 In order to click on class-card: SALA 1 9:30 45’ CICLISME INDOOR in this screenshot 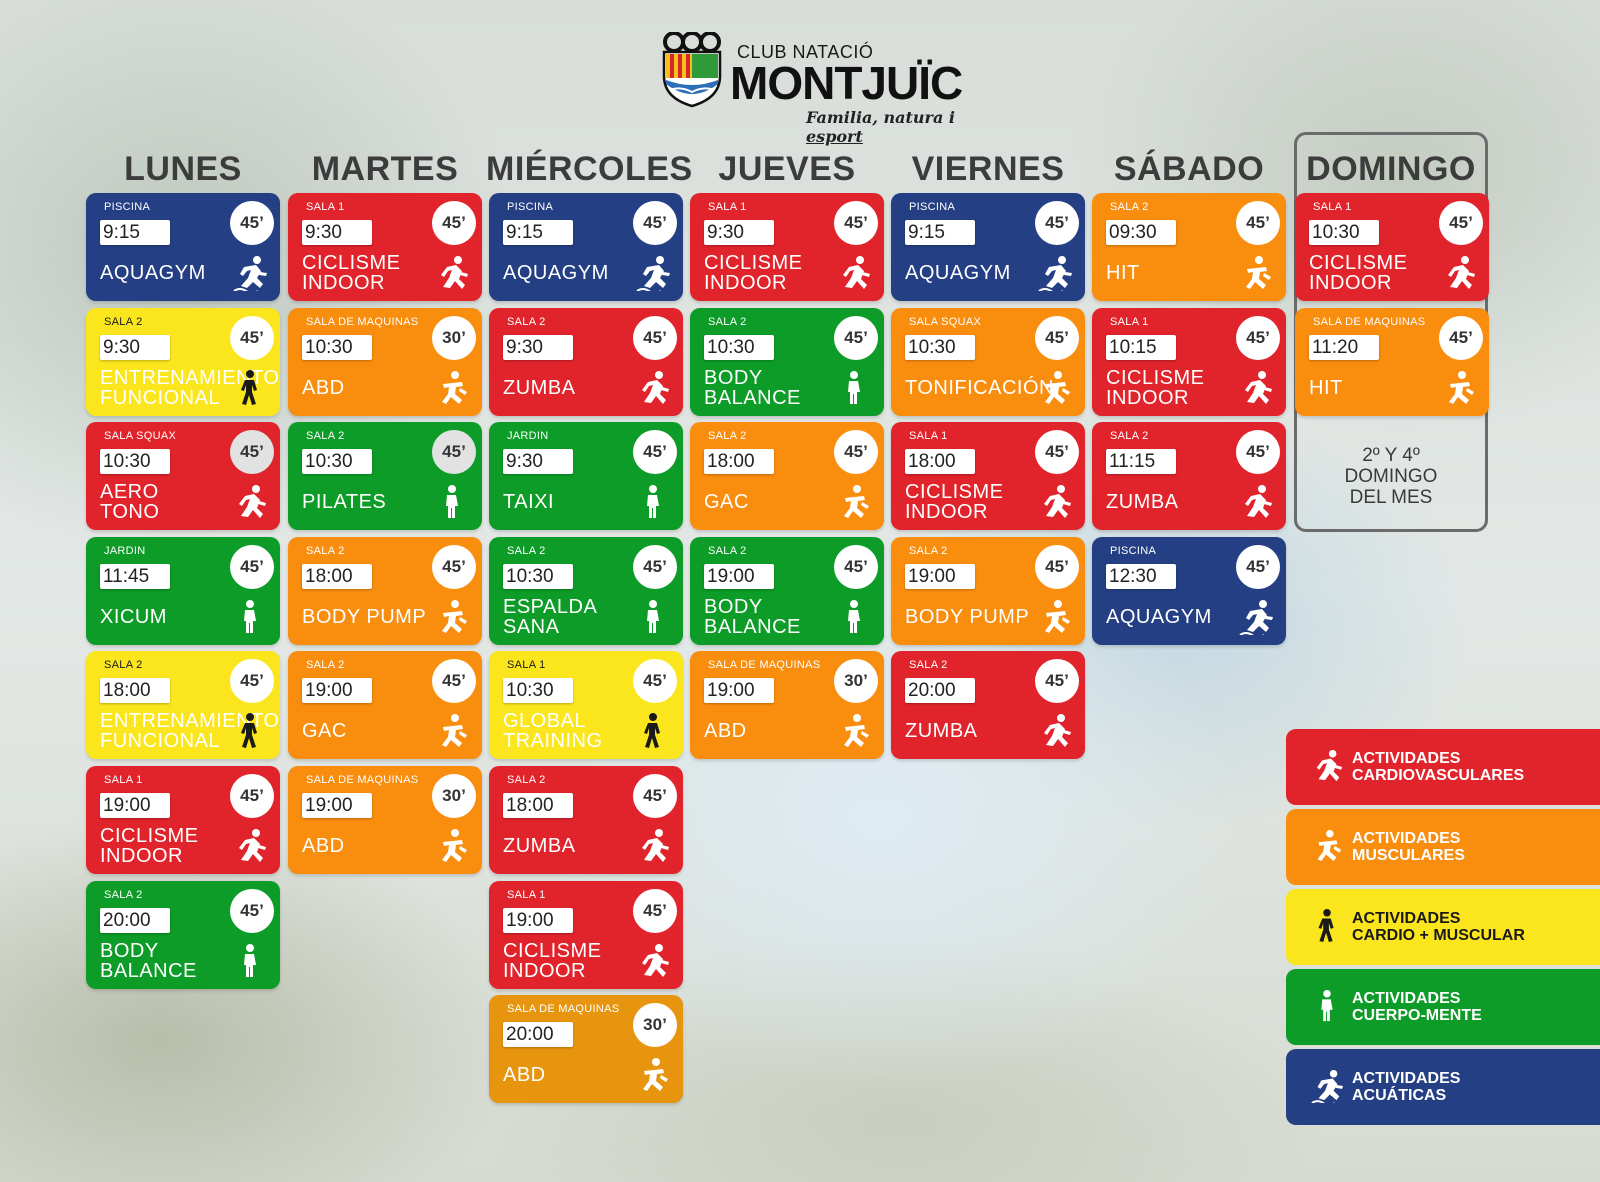, I will do `click(385, 247)`.